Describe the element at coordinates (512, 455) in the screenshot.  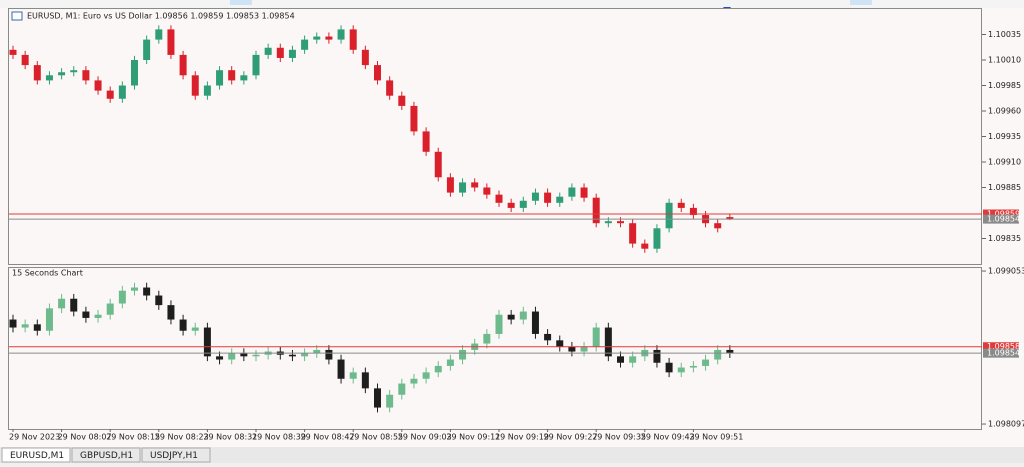
I see `tab-bar` at that location.